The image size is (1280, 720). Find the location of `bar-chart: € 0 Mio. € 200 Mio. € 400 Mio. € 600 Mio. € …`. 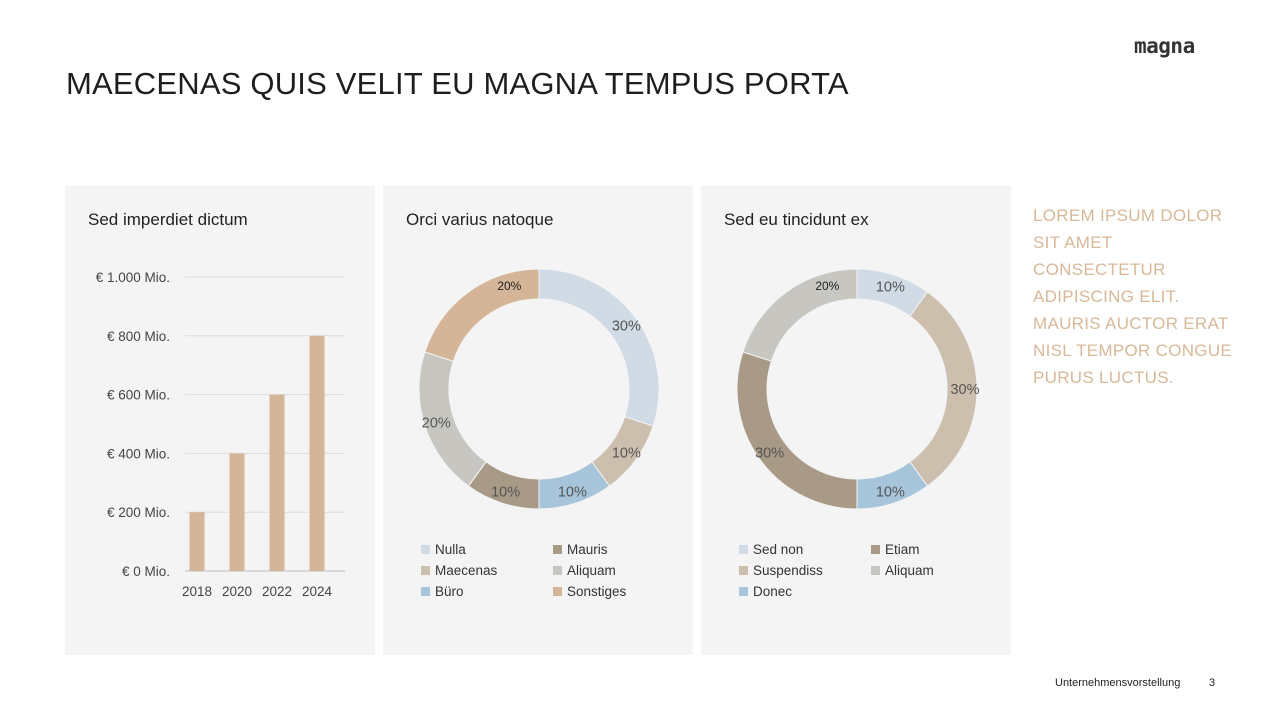

bar-chart: € 0 Mio. € 200 Mio. € 400 Mio. € 600 Mio. € … is located at coordinates (220, 434).